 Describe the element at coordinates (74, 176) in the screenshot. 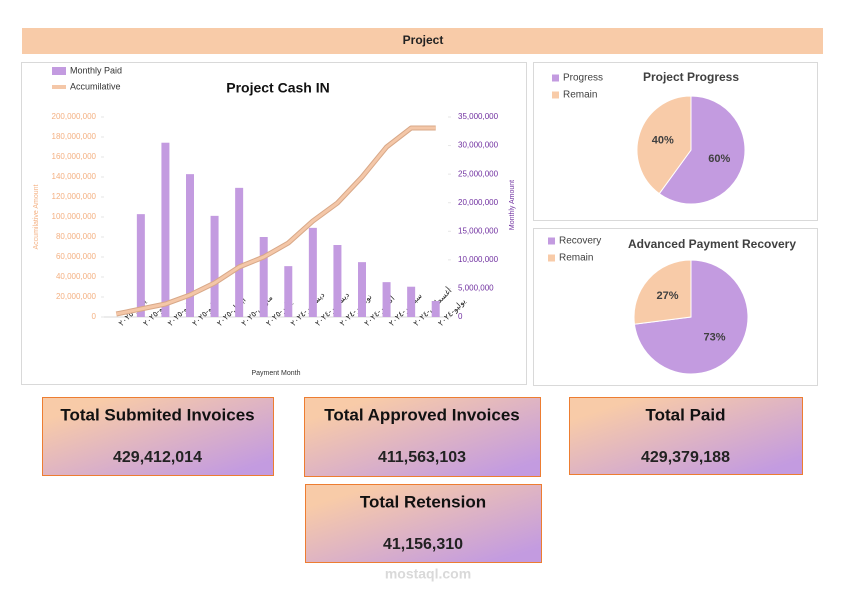

I see `y-tick-label: 140,000,000` at that location.